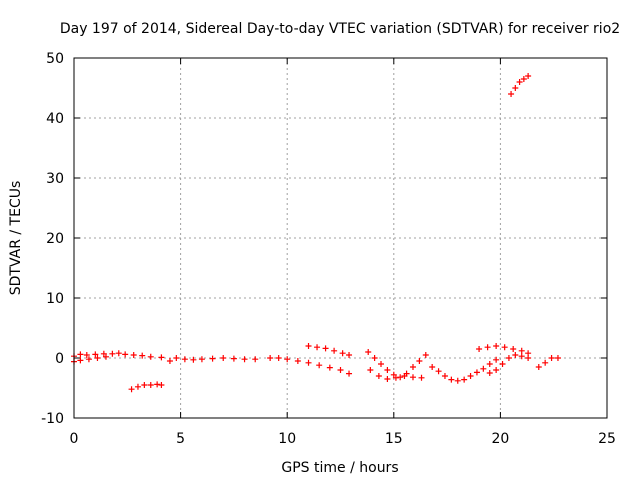 The width and height of the screenshot is (640, 480). Describe the element at coordinates (180, 439) in the screenshot. I see `x-tick-label: 5` at that location.